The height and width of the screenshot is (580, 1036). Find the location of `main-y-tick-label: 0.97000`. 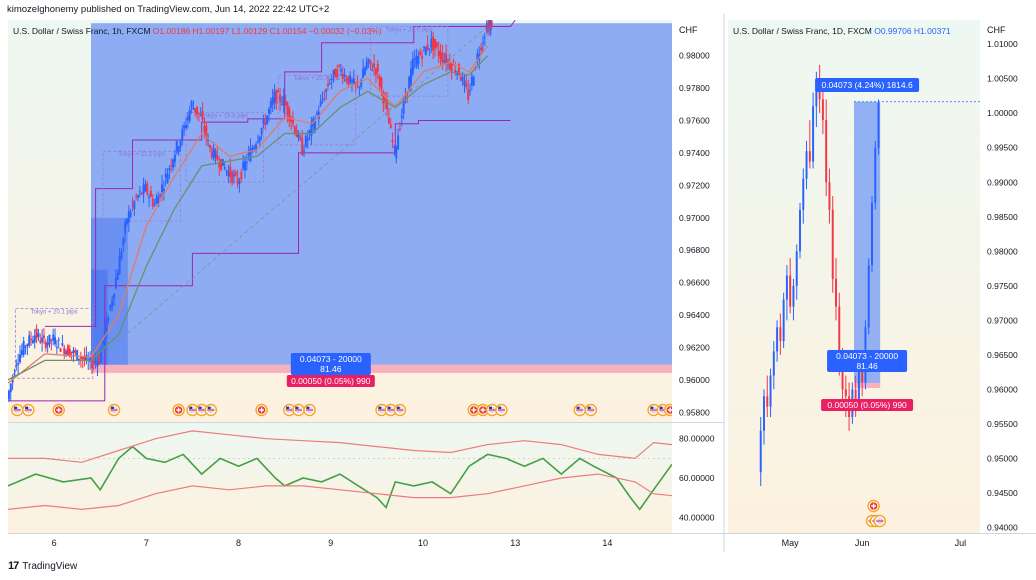

main-y-tick-label: 0.97000 is located at coordinates (694, 218).